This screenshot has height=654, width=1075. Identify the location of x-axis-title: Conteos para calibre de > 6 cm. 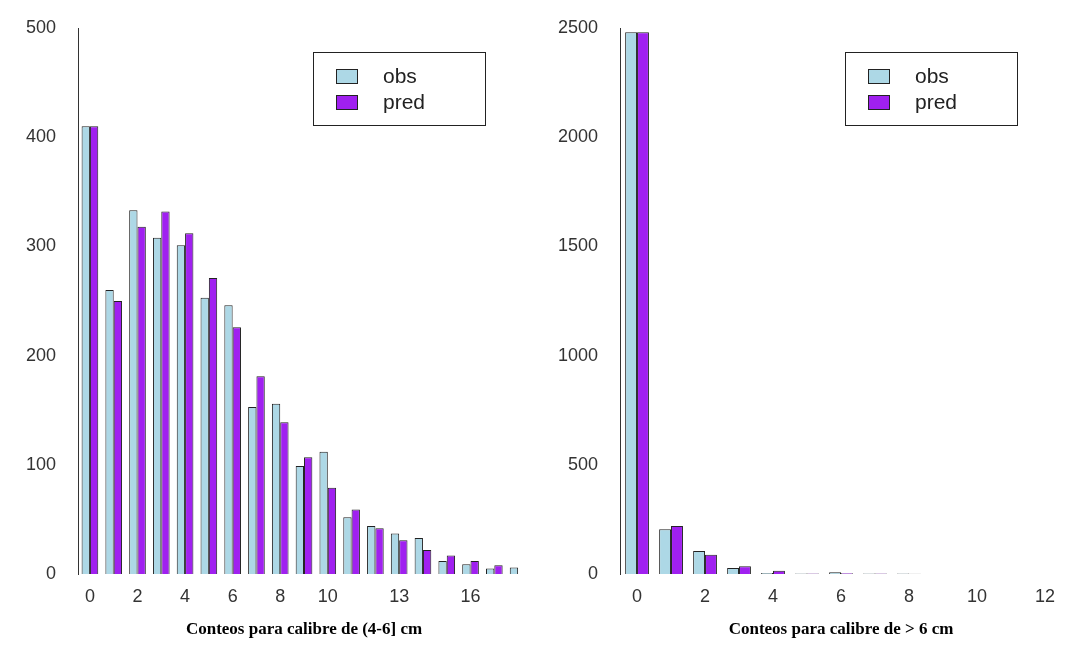
(841, 629).